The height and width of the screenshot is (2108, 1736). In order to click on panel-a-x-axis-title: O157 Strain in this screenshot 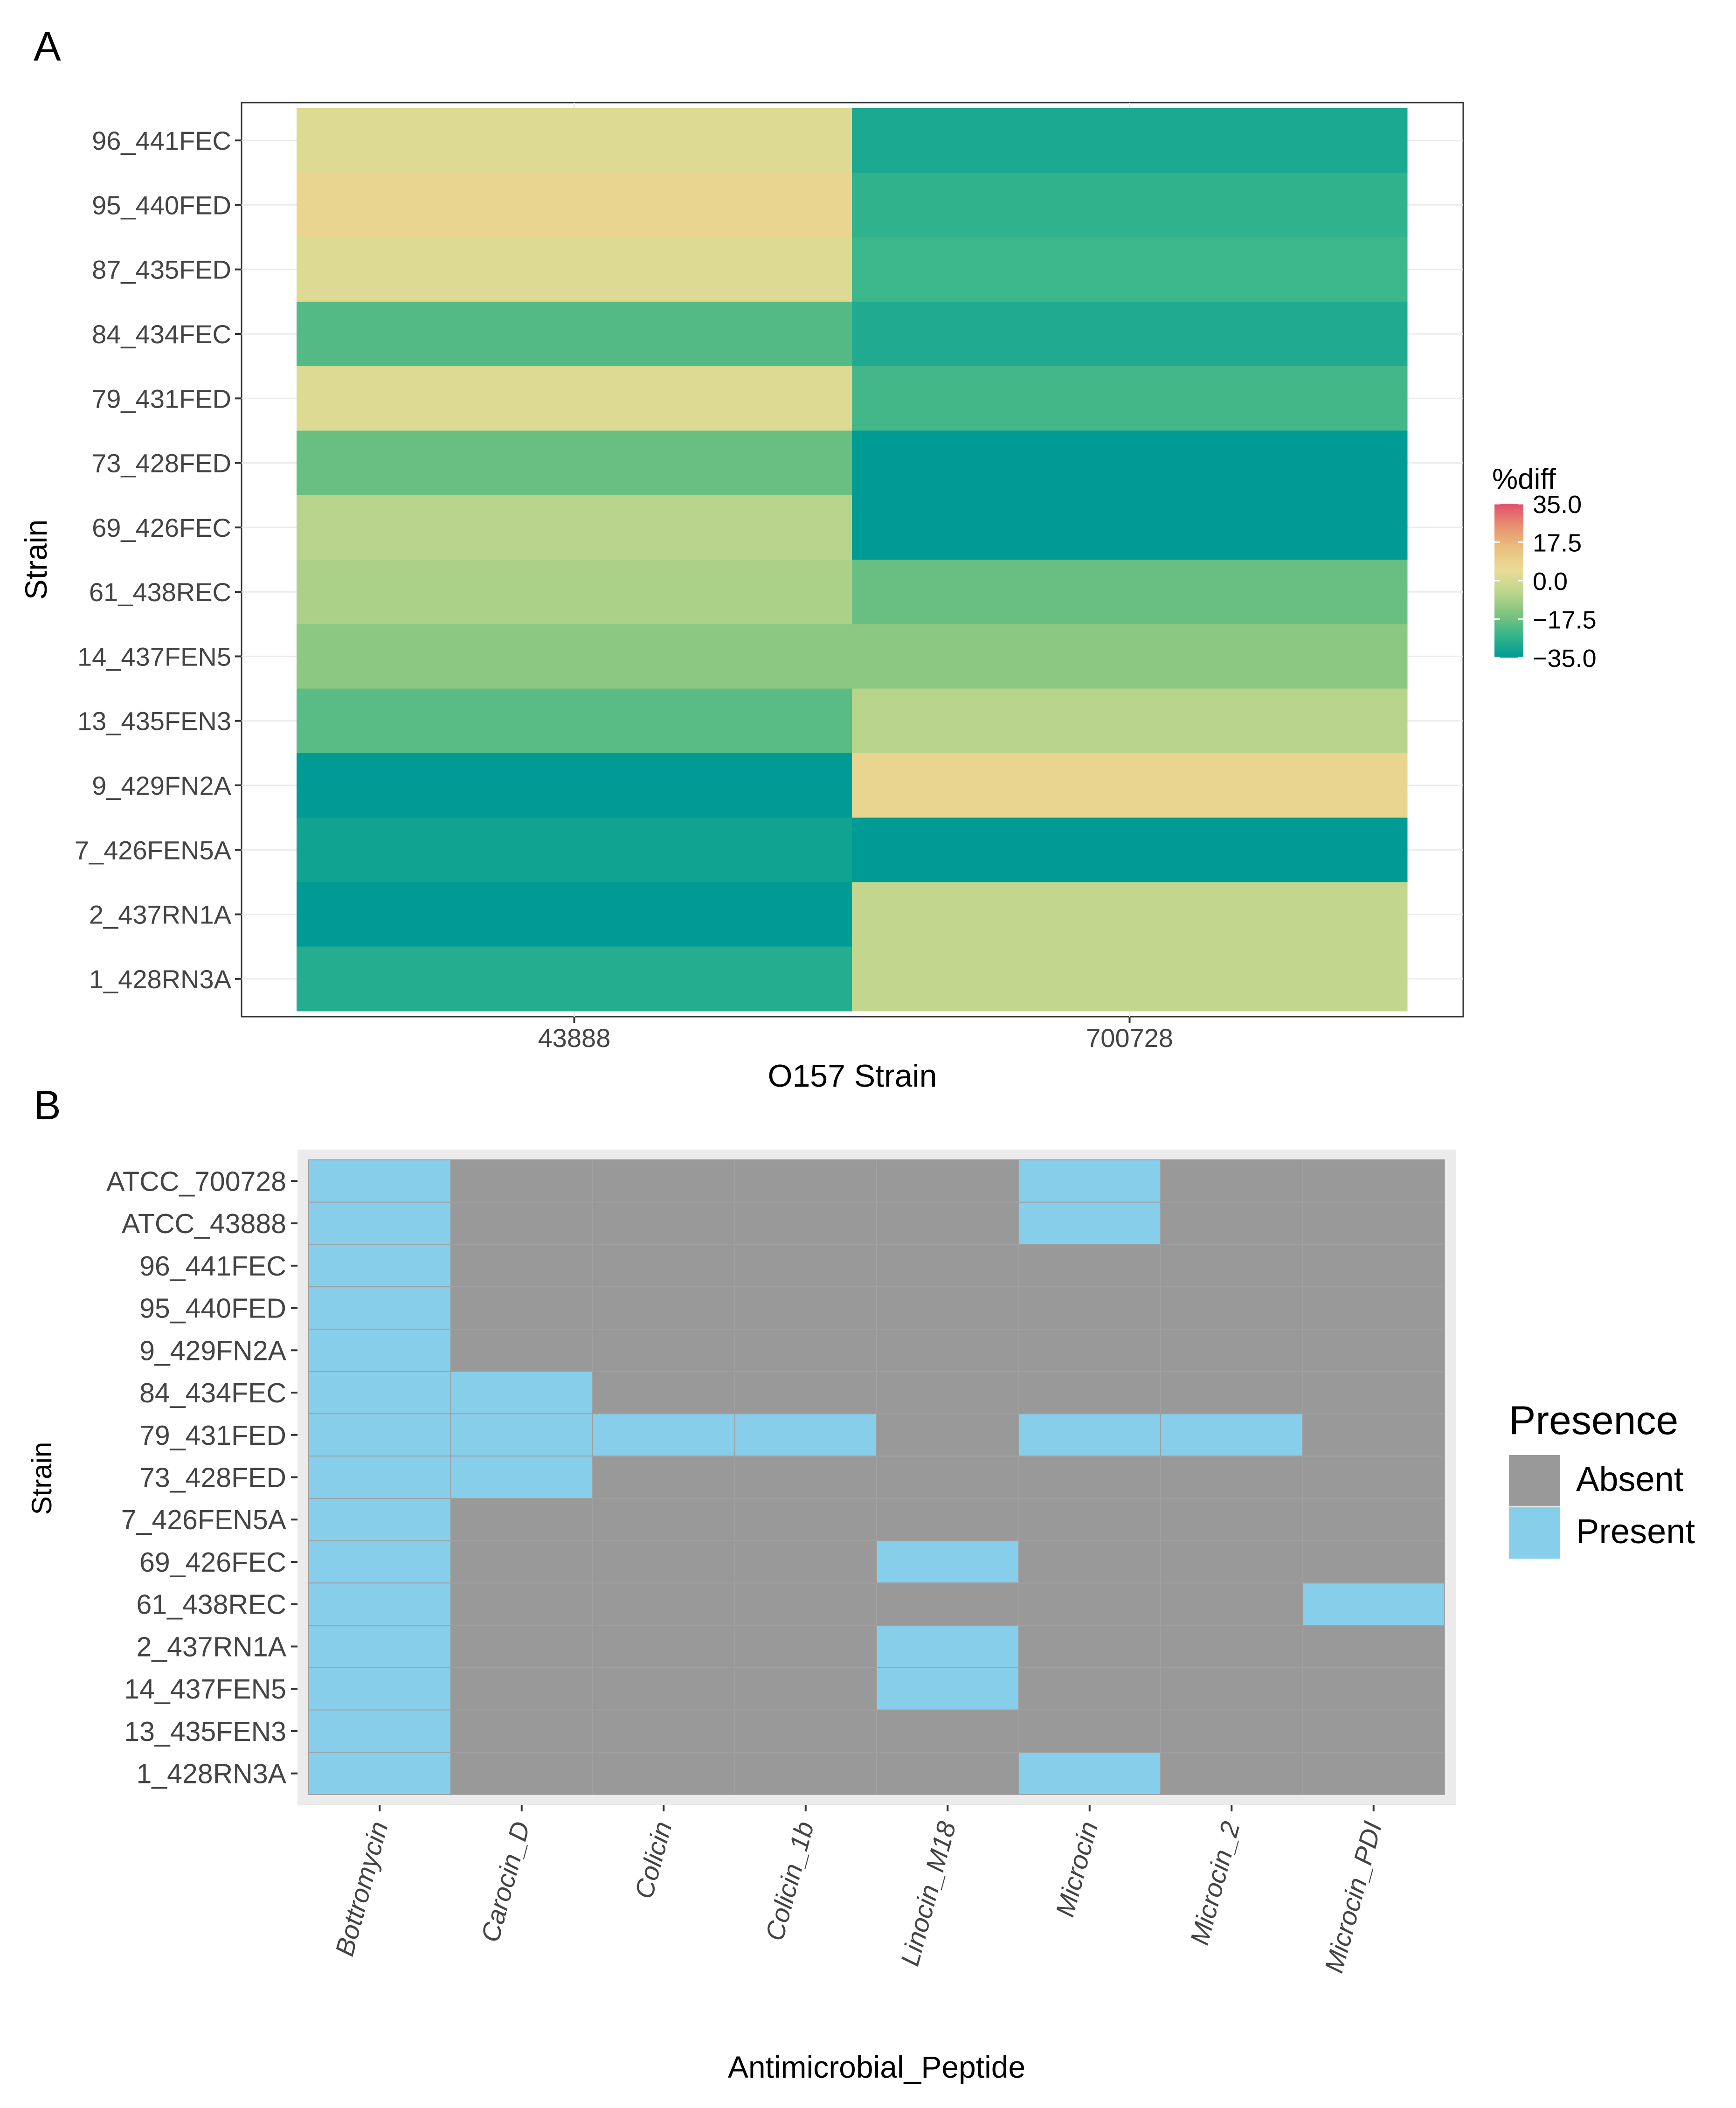, I will do `click(852, 1076)`.